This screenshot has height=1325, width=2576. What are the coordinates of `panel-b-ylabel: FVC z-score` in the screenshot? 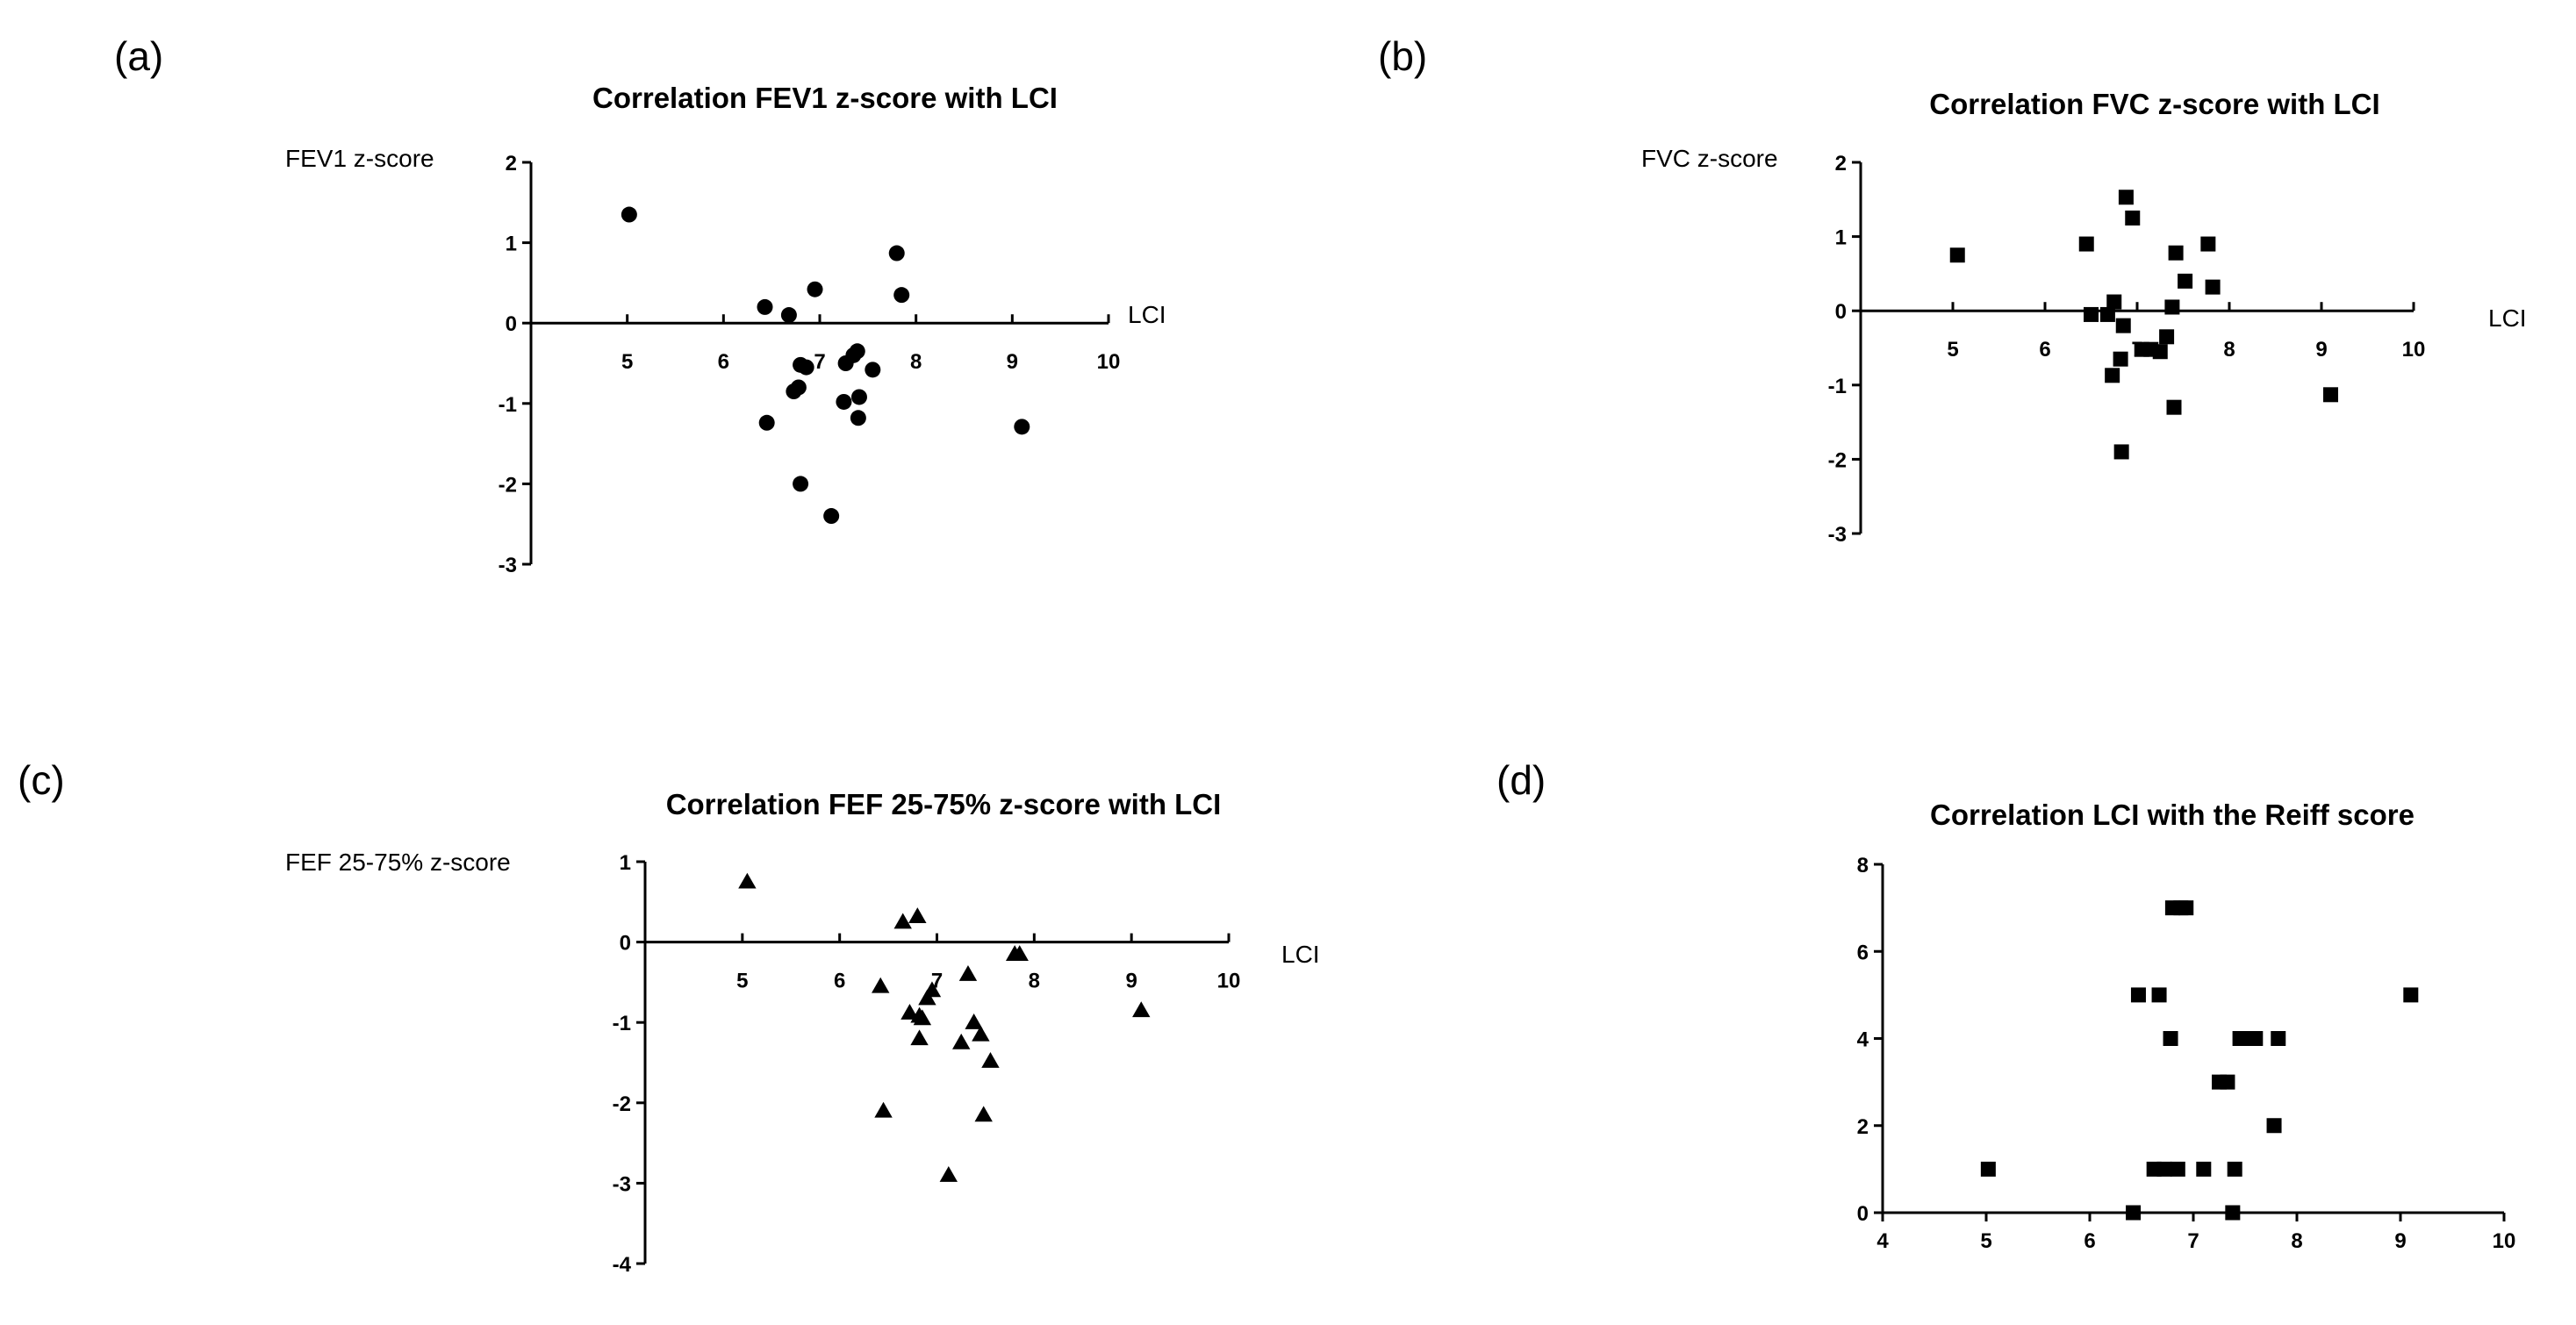 It's located at (1710, 158).